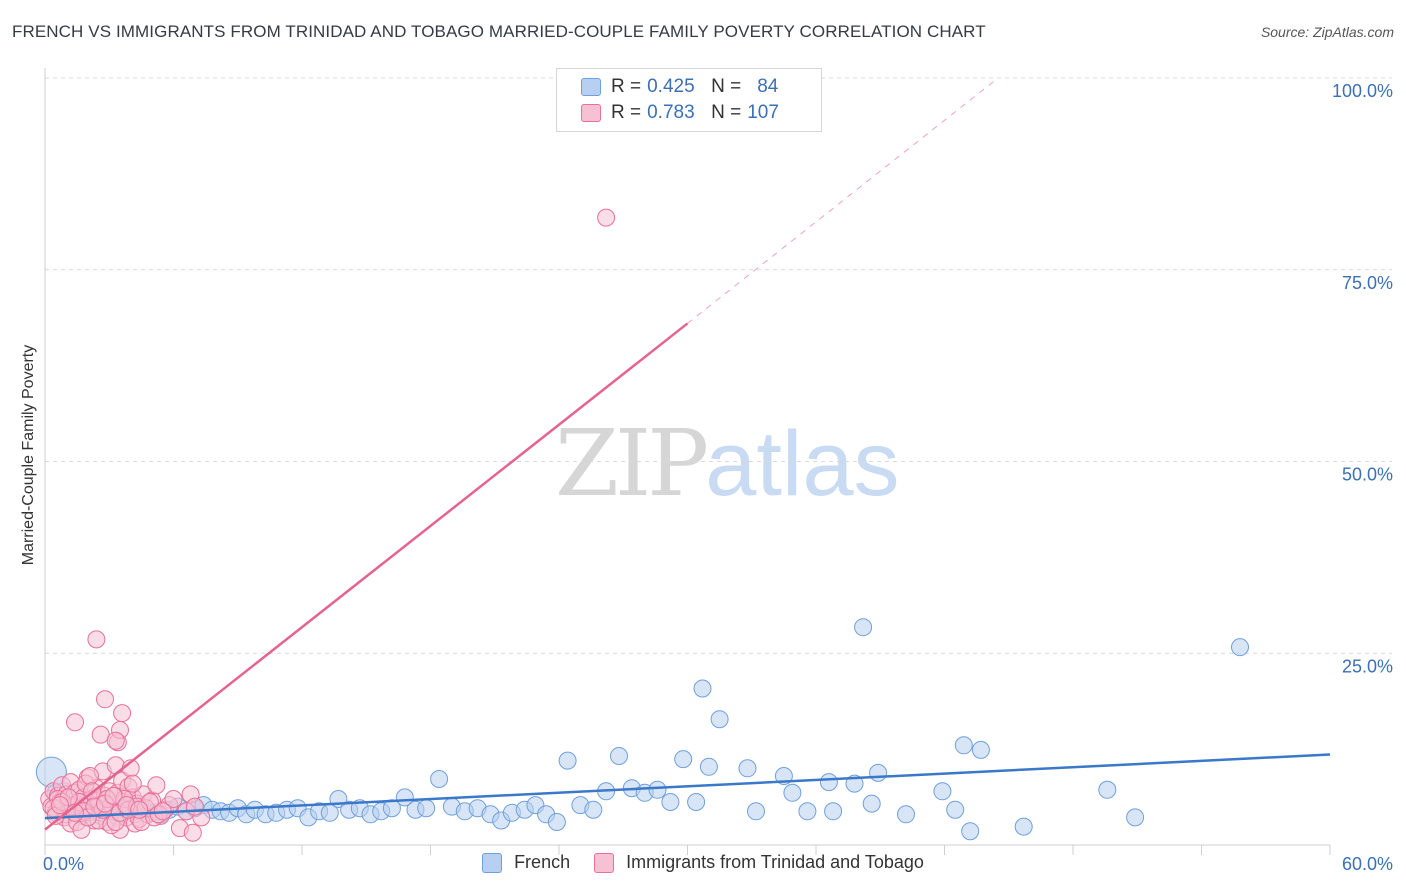  Describe the element at coordinates (63, 864) in the screenshot. I see `x-tick-label: 0.0%` at that location.